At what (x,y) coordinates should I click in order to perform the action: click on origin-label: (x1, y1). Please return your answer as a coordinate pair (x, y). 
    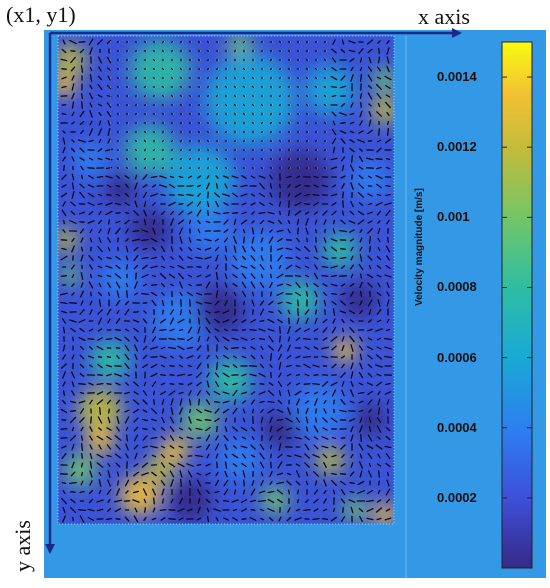
    Looking at the image, I should click on (41, 14).